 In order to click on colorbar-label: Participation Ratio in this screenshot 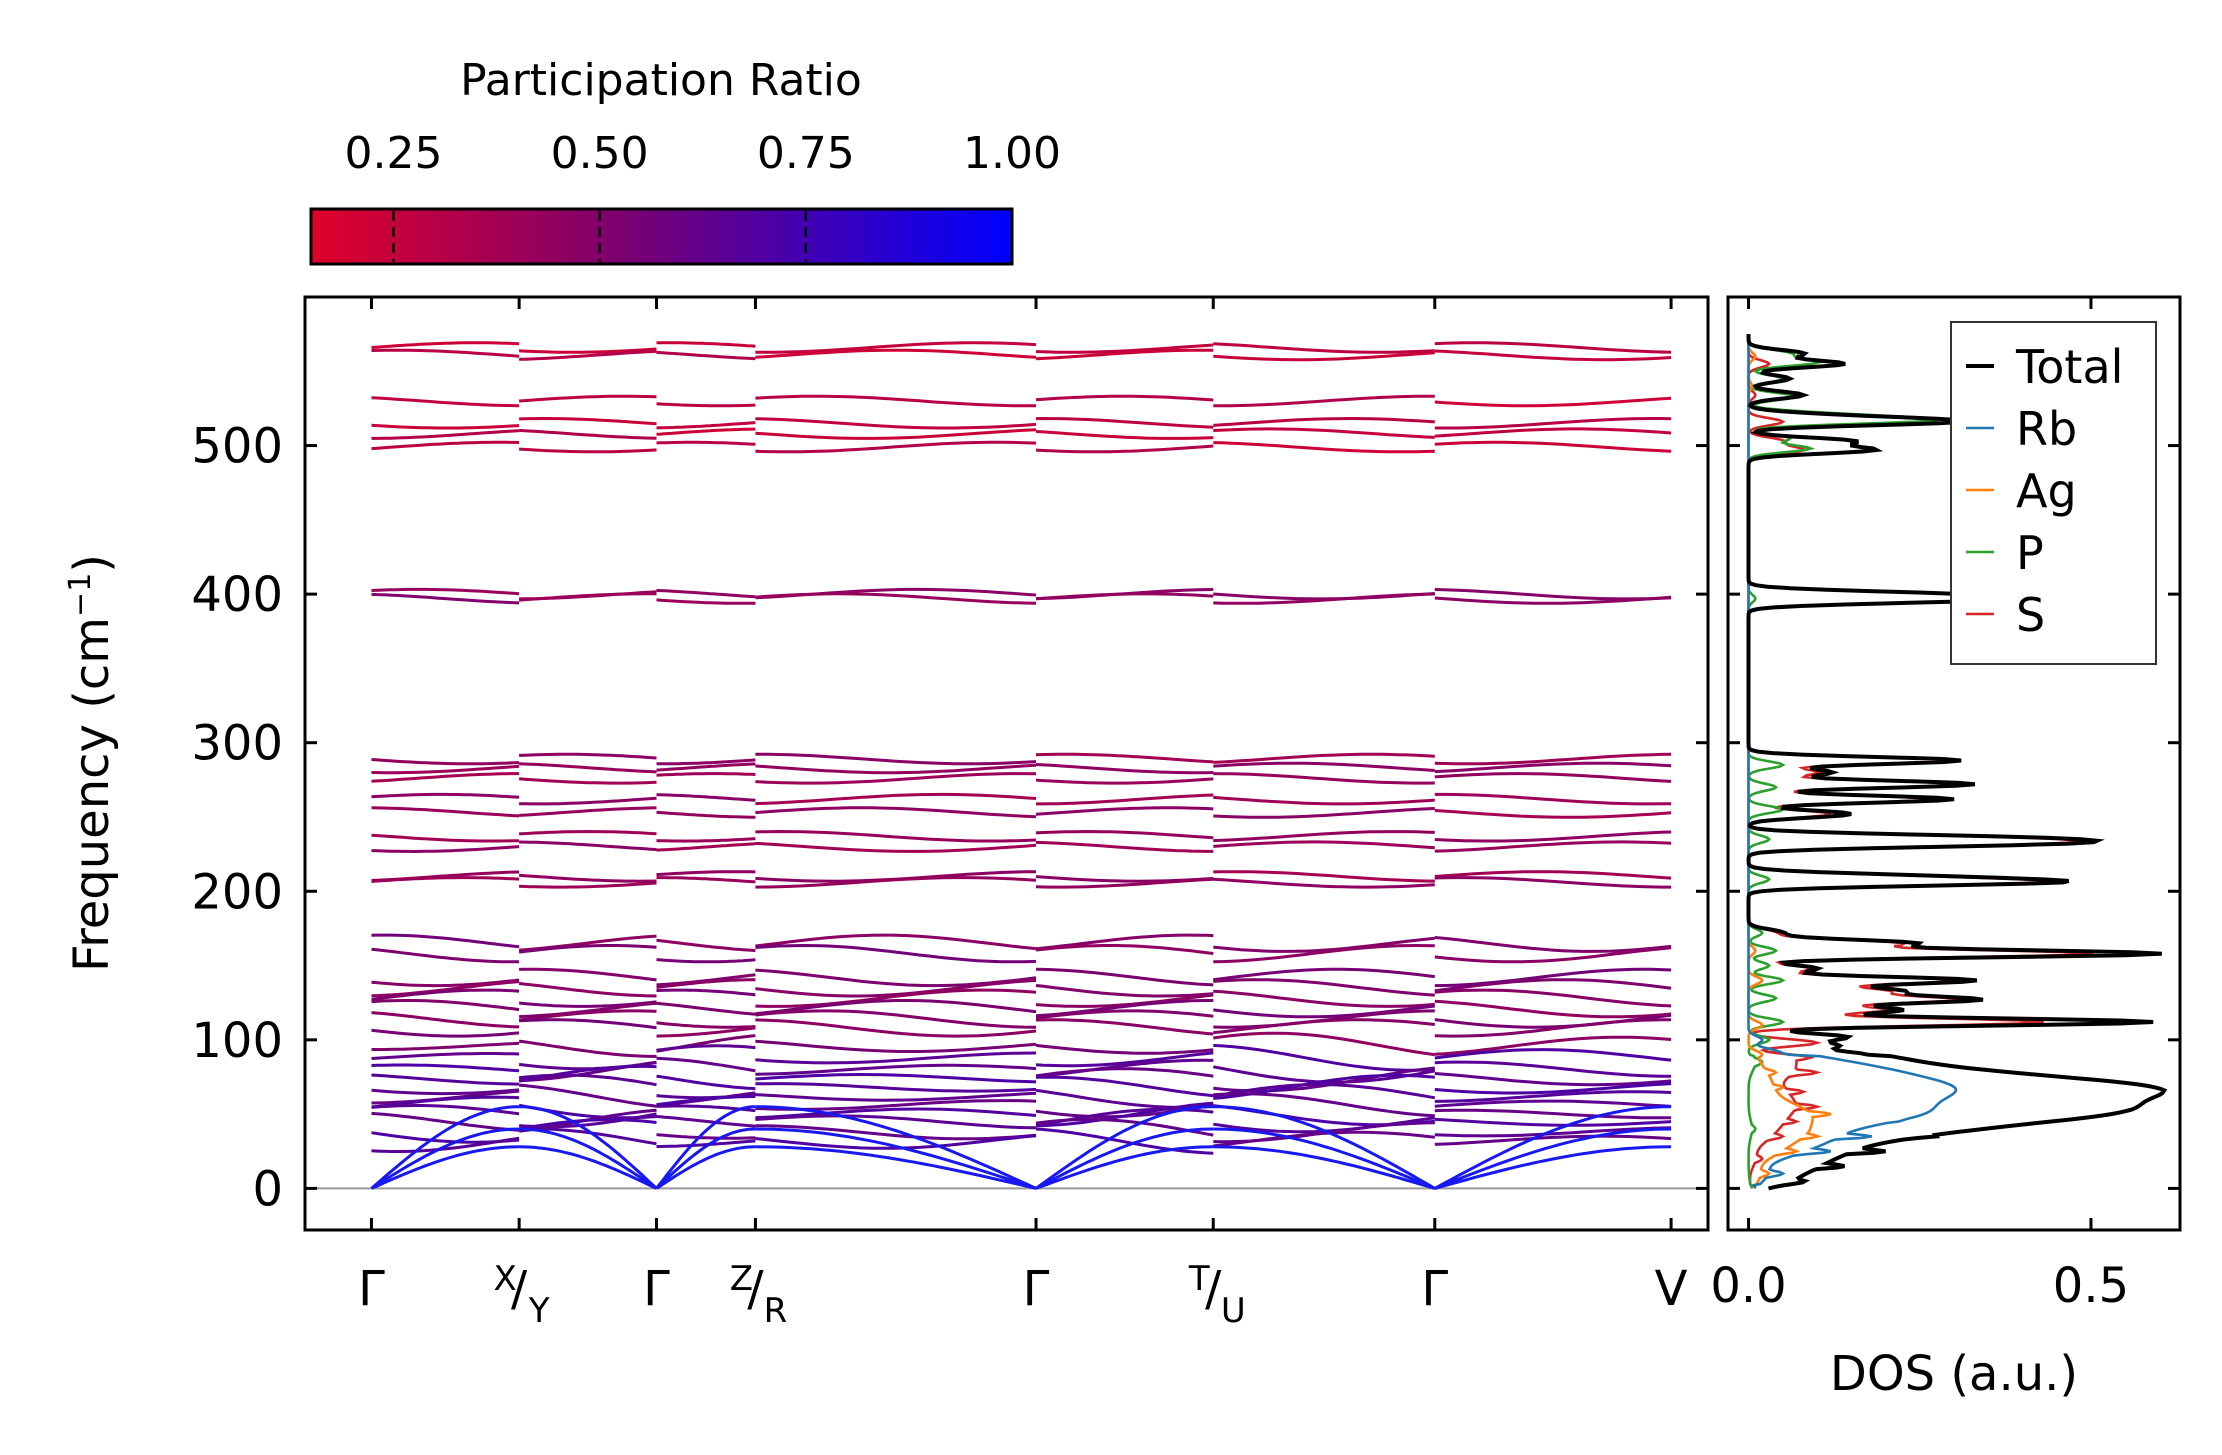, I will do `click(661, 80)`.